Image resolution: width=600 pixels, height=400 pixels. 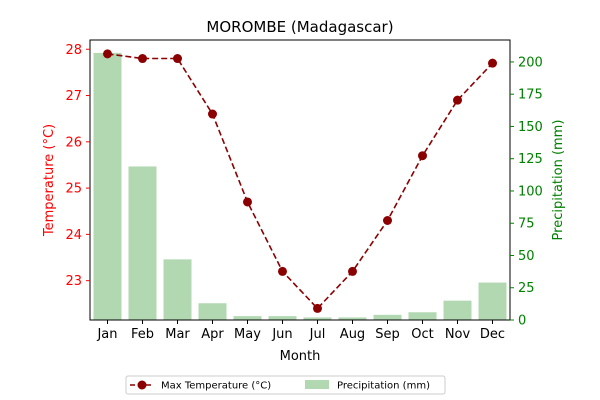 I want to click on right-axis-ticks: 0 25 50 75 100 125 150 175 200, so click(x=526, y=192).